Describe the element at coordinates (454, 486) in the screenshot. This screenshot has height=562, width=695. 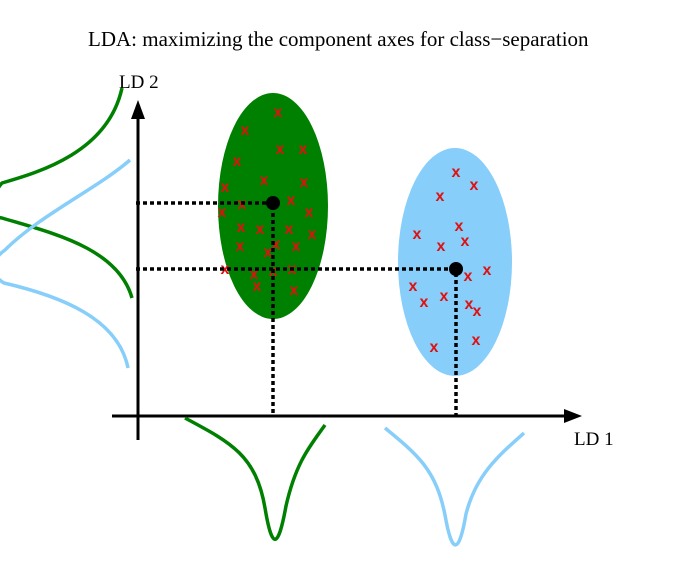
I see `class-2-ld1-distribution` at that location.